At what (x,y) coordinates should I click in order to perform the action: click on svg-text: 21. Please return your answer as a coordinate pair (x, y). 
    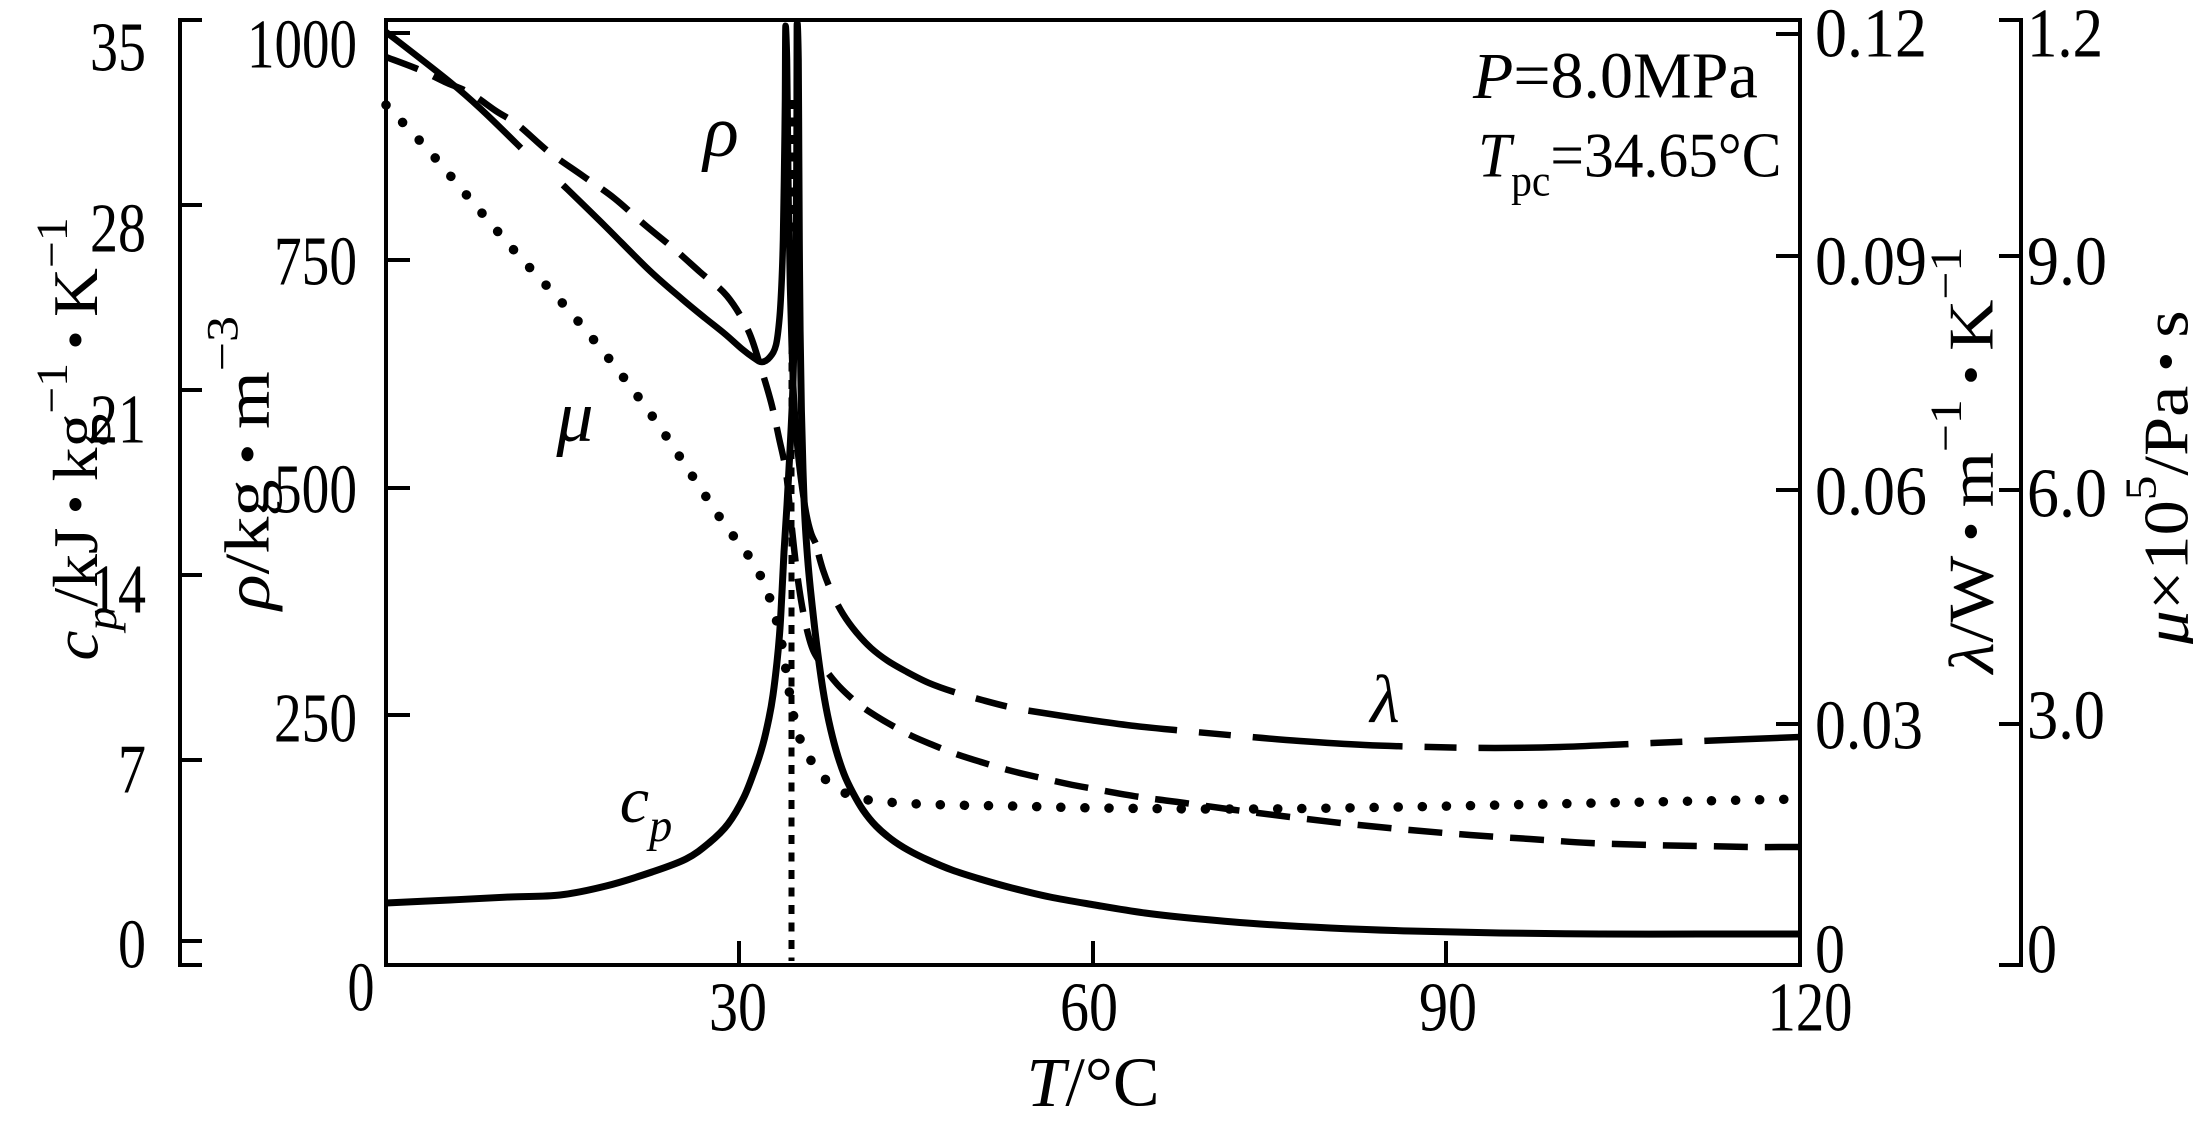
    Looking at the image, I should click on (118, 420).